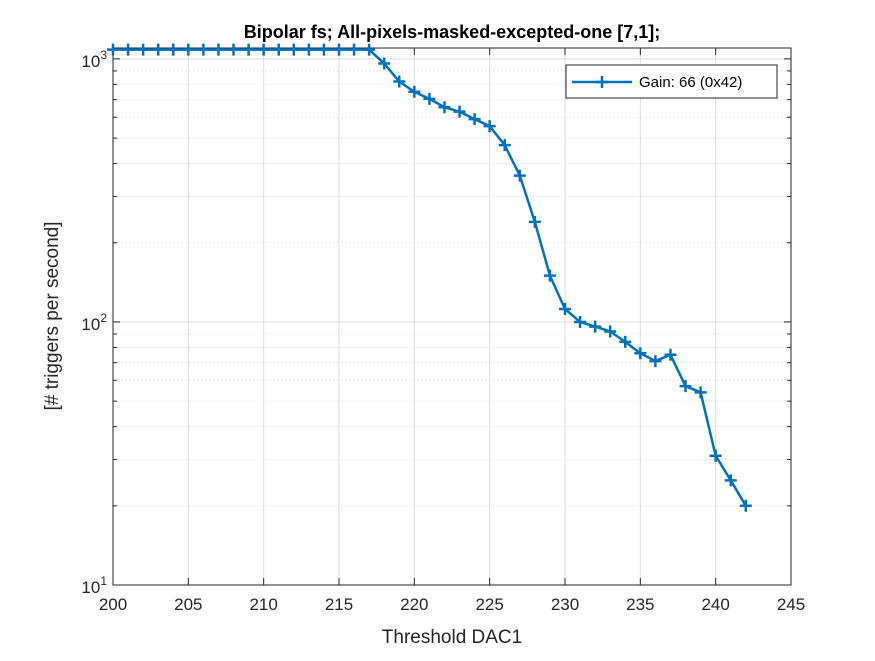 The height and width of the screenshot is (661, 875). Describe the element at coordinates (602, 82) in the screenshot. I see `legend-marker-sample` at that location.